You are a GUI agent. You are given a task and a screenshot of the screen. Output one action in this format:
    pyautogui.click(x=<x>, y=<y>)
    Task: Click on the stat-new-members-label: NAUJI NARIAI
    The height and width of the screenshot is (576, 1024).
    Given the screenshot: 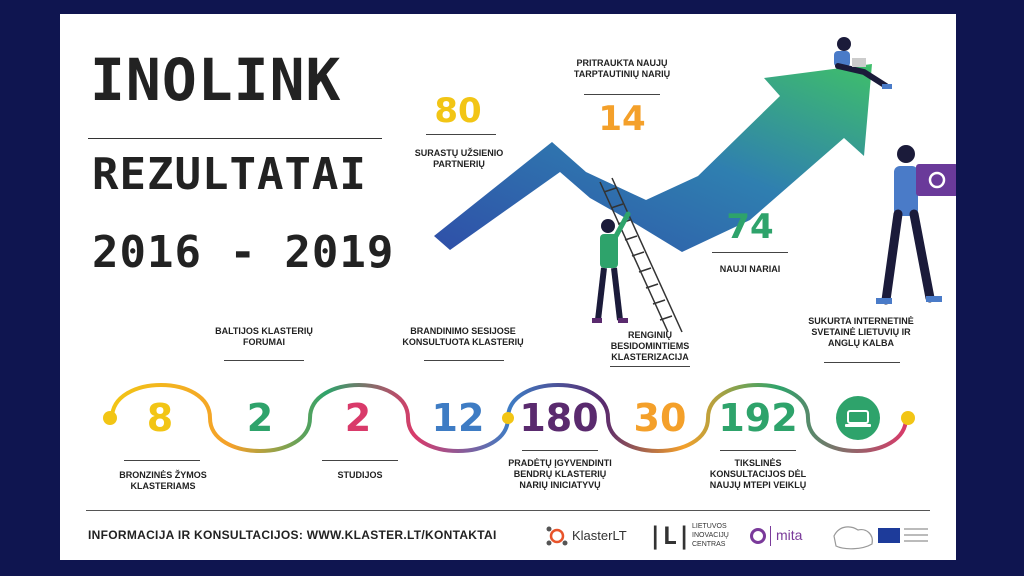 What is the action you would take?
    pyautogui.click(x=750, y=269)
    